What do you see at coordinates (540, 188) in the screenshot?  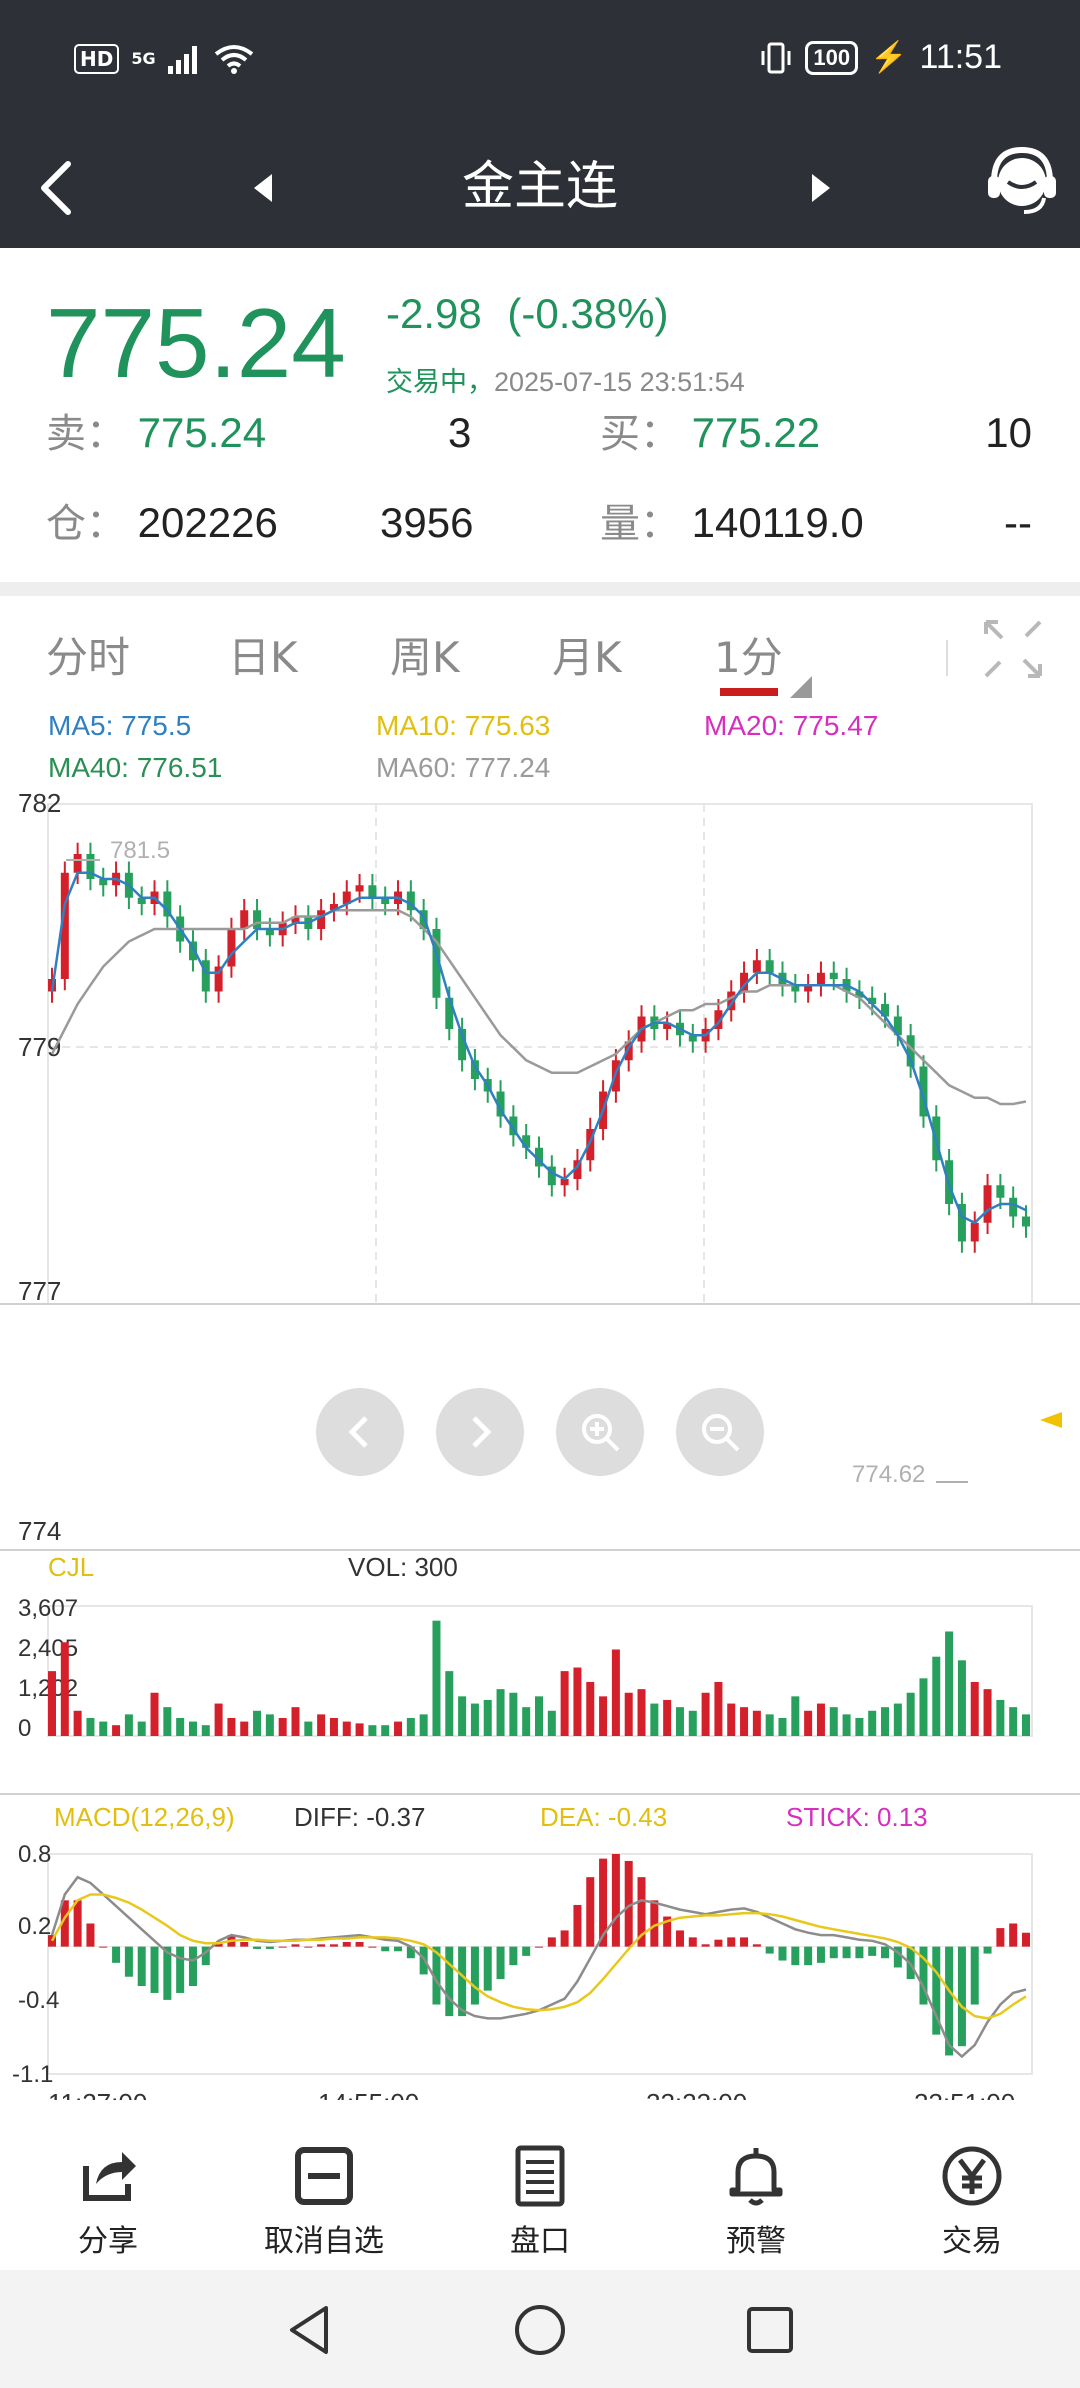 I see `header: 金主连` at bounding box center [540, 188].